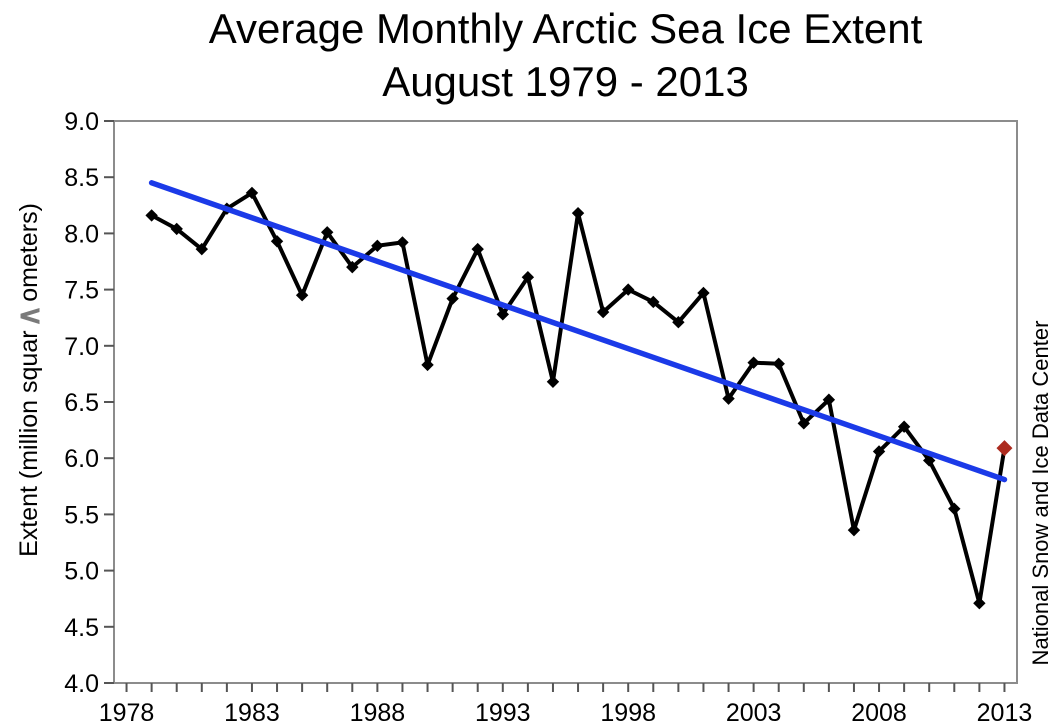 The image size is (1059, 728). What do you see at coordinates (81, 628) in the screenshot?
I see `y-tick-label: 4.5` at bounding box center [81, 628].